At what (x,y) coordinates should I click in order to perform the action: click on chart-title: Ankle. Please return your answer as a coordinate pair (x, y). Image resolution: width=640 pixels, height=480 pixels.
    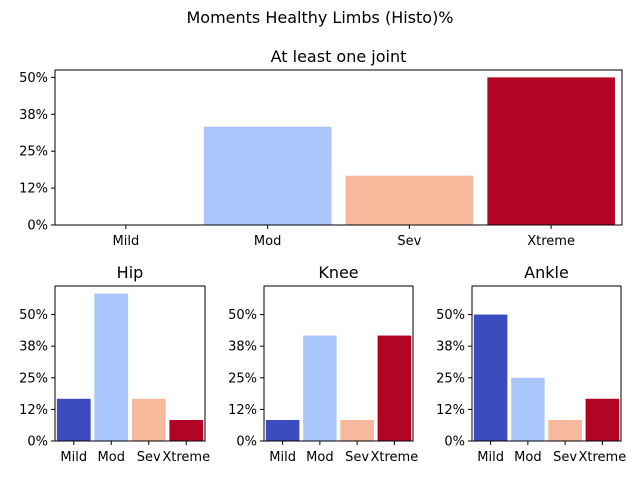
    Looking at the image, I should click on (546, 272).